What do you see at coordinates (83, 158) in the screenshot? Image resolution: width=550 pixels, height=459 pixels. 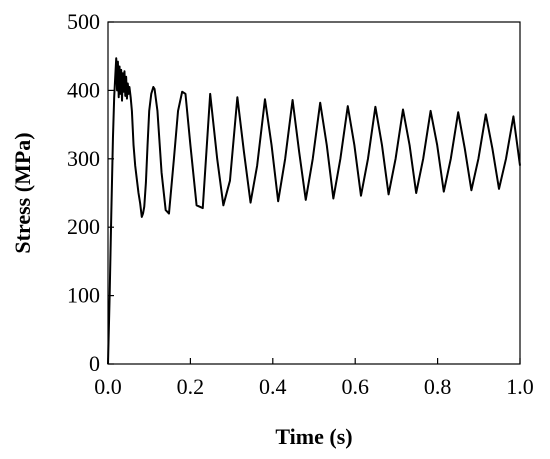 I see `y-tick-label: 300` at bounding box center [83, 158].